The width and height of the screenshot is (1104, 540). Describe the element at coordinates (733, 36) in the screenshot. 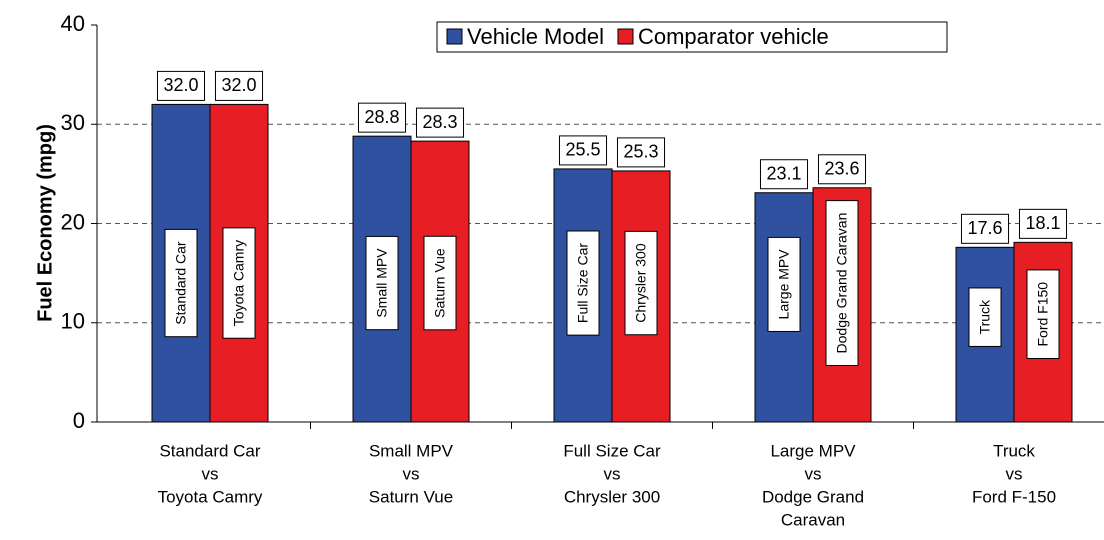

I see `legend-label: Comparator vehicle` at that location.